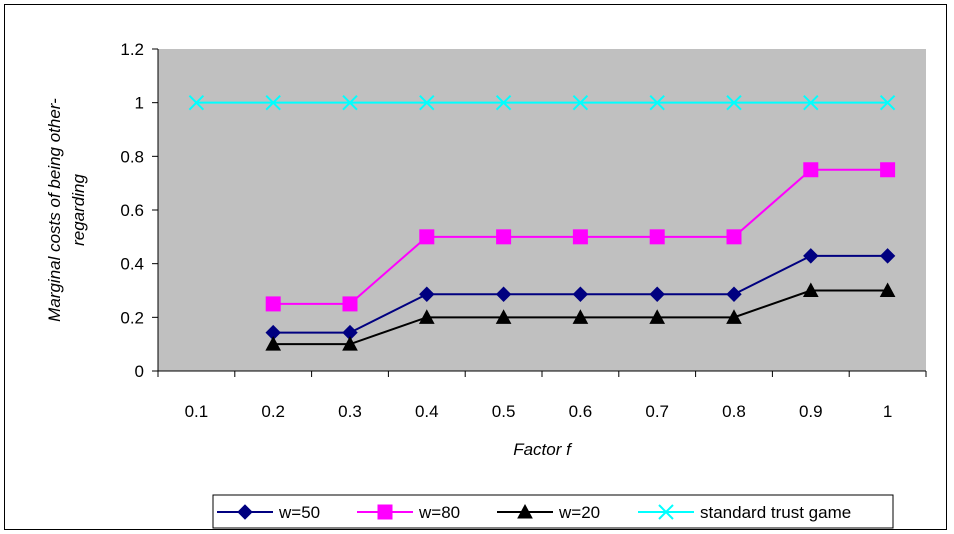 Image resolution: width=954 pixels, height=534 pixels. What do you see at coordinates (439, 512) in the screenshot?
I see `legend-label: w=80` at bounding box center [439, 512].